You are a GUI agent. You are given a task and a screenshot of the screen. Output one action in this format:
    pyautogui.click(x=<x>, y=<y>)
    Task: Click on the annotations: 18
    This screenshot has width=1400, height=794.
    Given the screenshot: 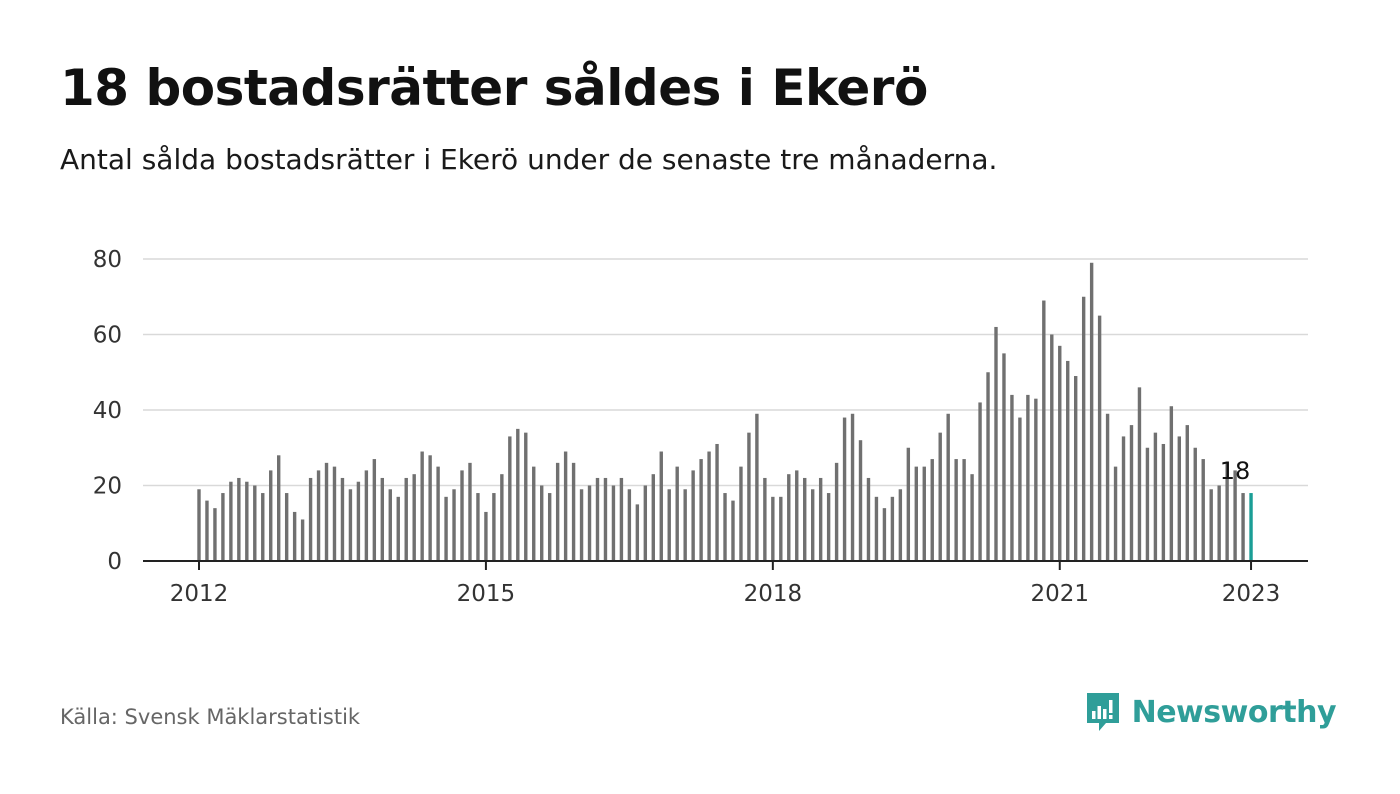 What is the action you would take?
    pyautogui.click(x=1235, y=471)
    